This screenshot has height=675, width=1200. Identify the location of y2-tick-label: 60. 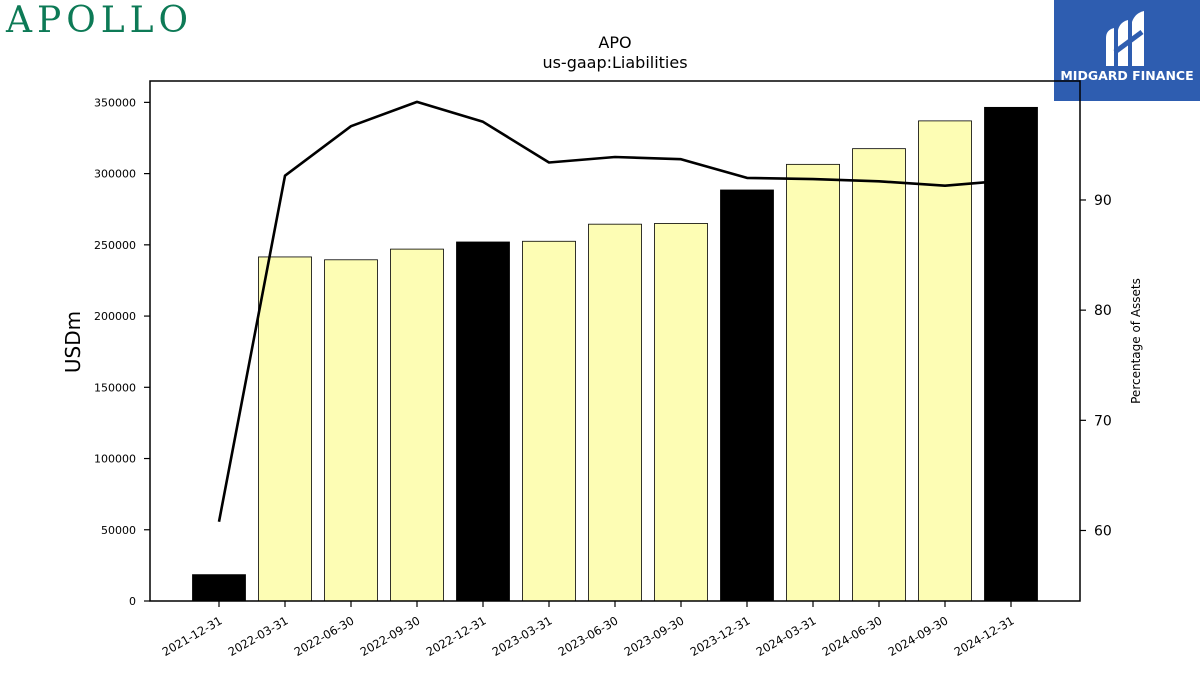
(1103, 531).